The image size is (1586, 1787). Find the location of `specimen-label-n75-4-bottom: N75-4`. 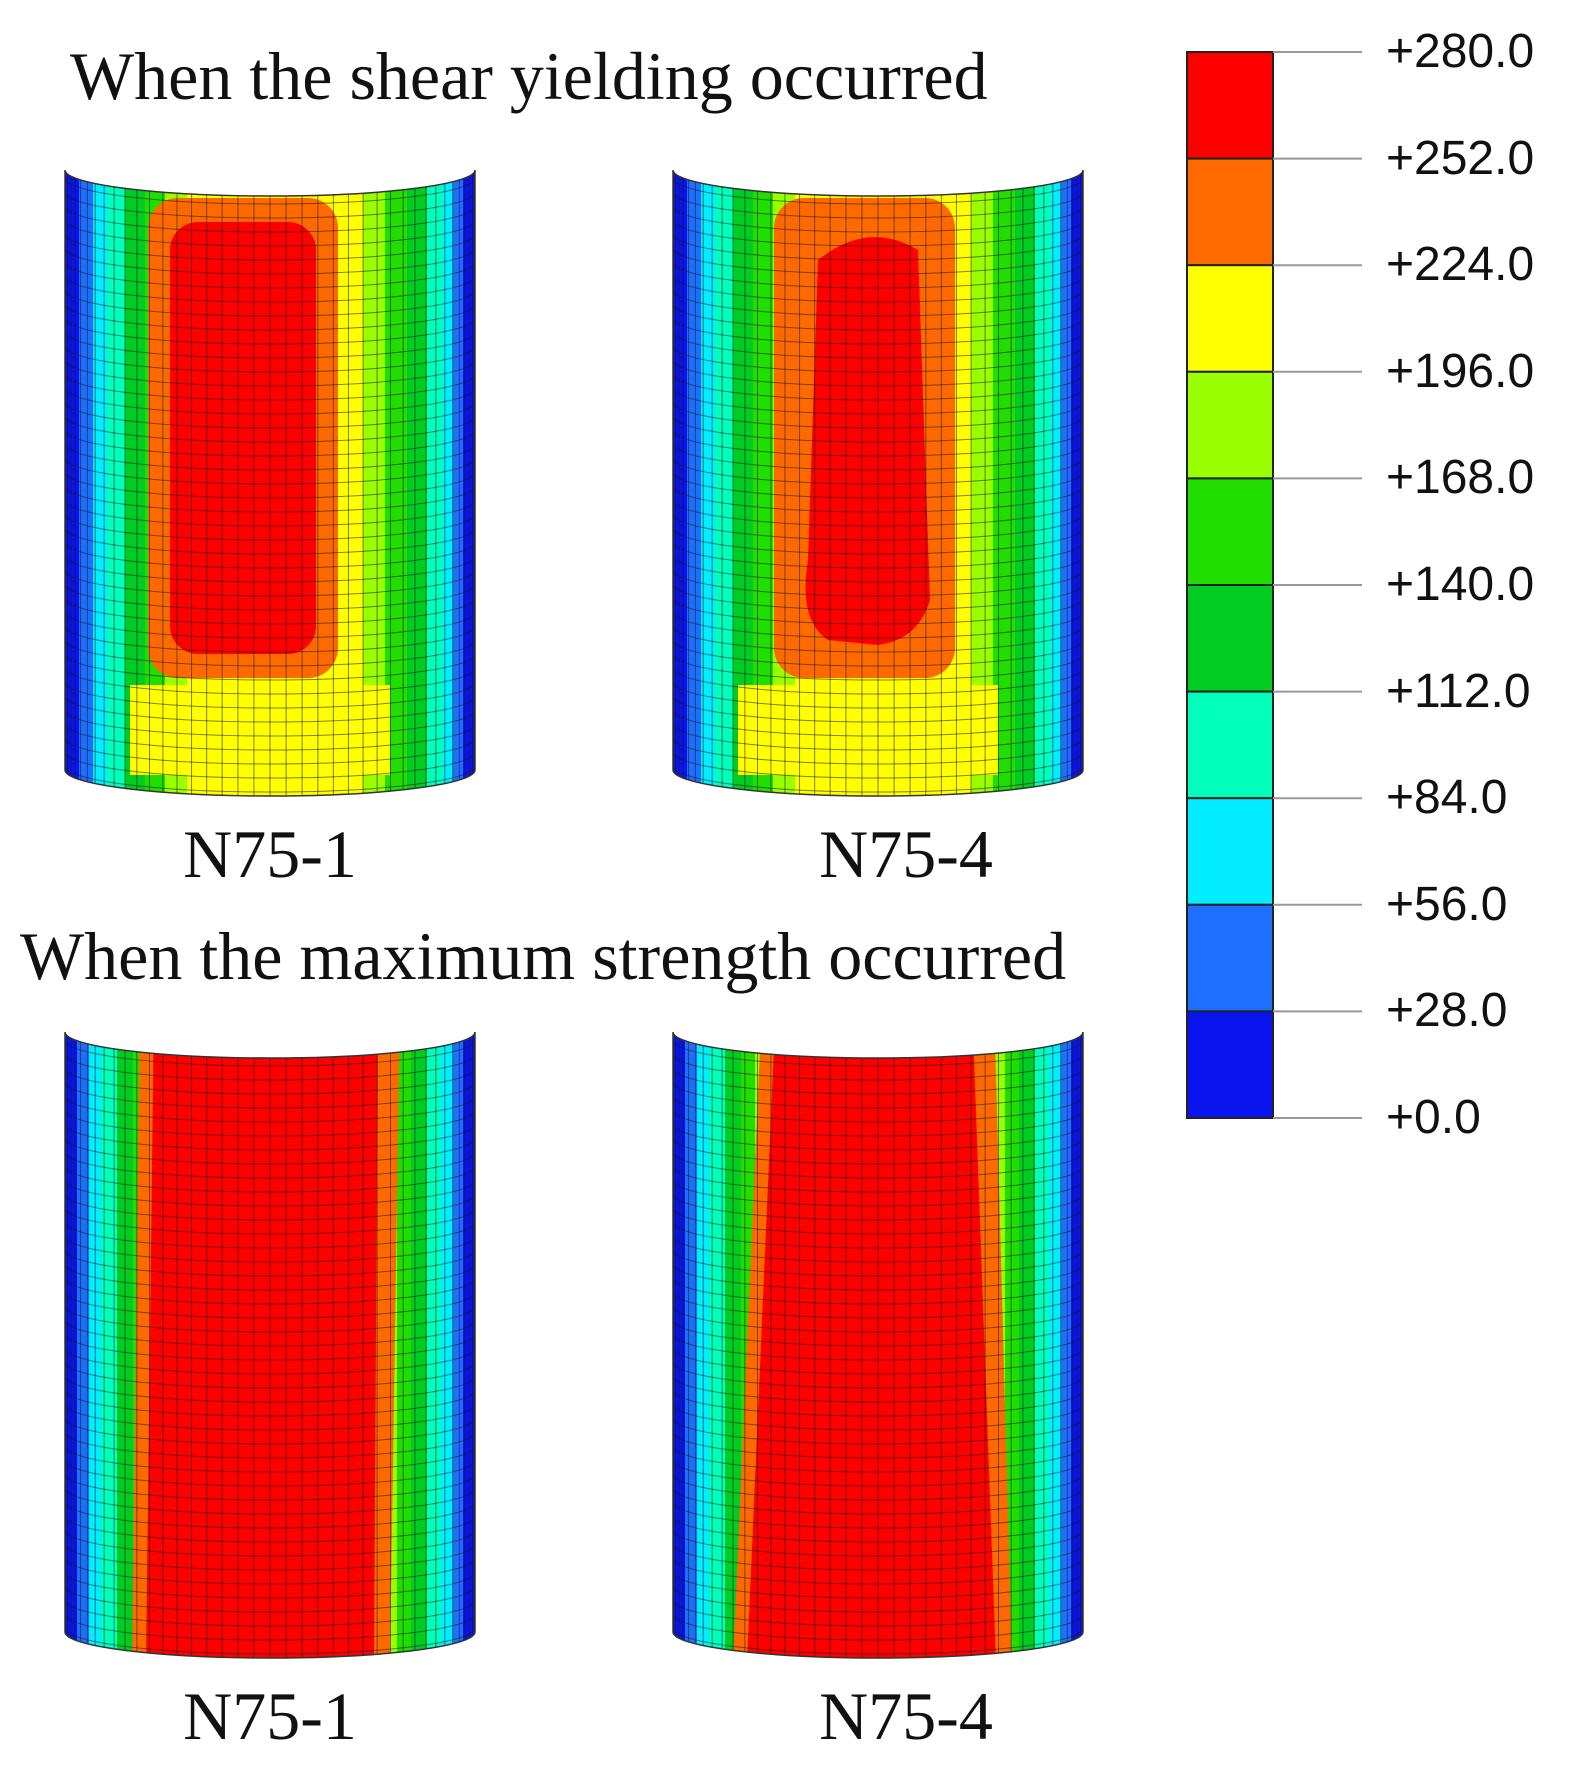

specimen-label-n75-4-bottom: N75-4 is located at coordinates (906, 1716).